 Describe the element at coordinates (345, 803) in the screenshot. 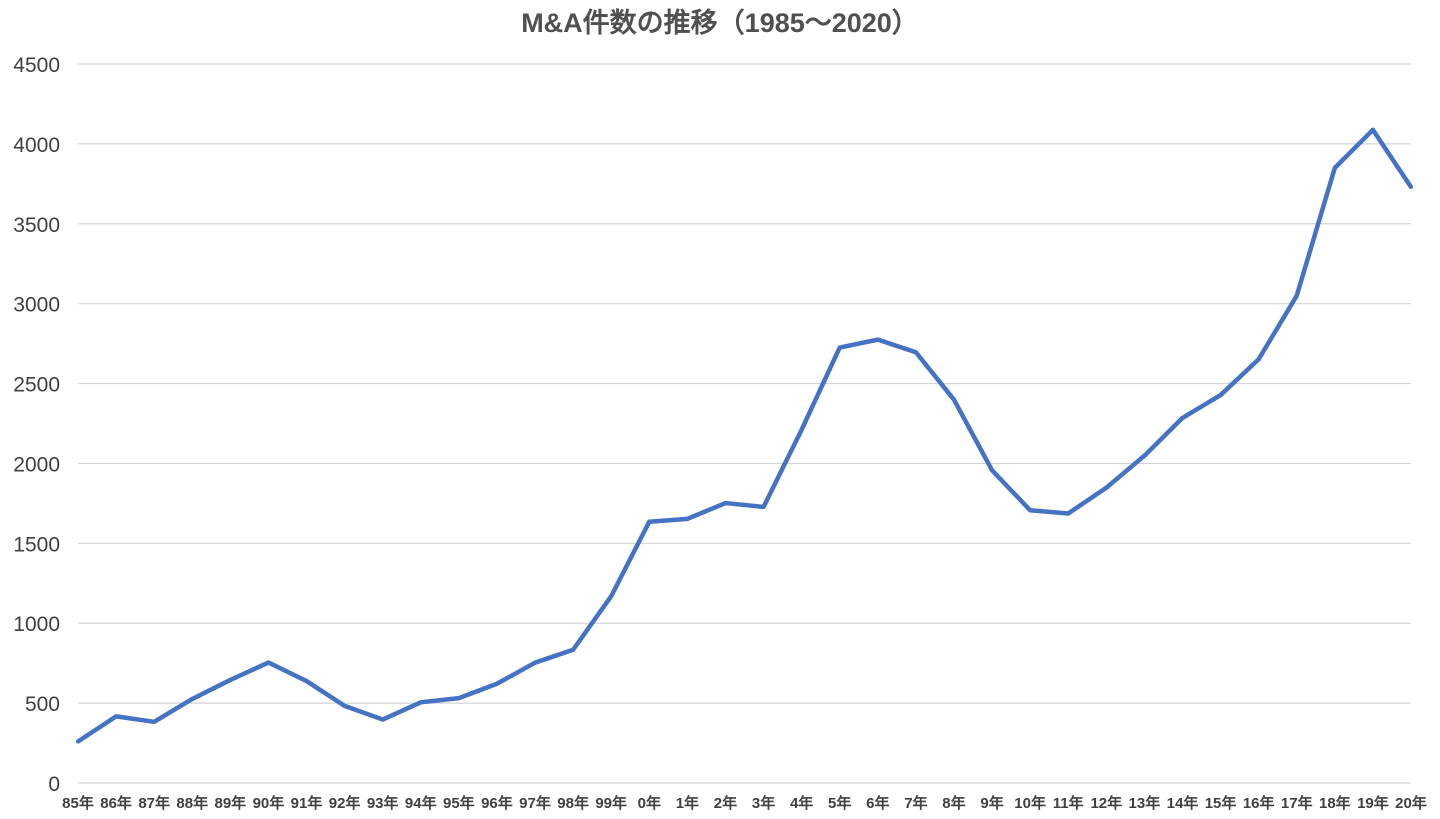

I see `x-tick-label: 92年` at that location.